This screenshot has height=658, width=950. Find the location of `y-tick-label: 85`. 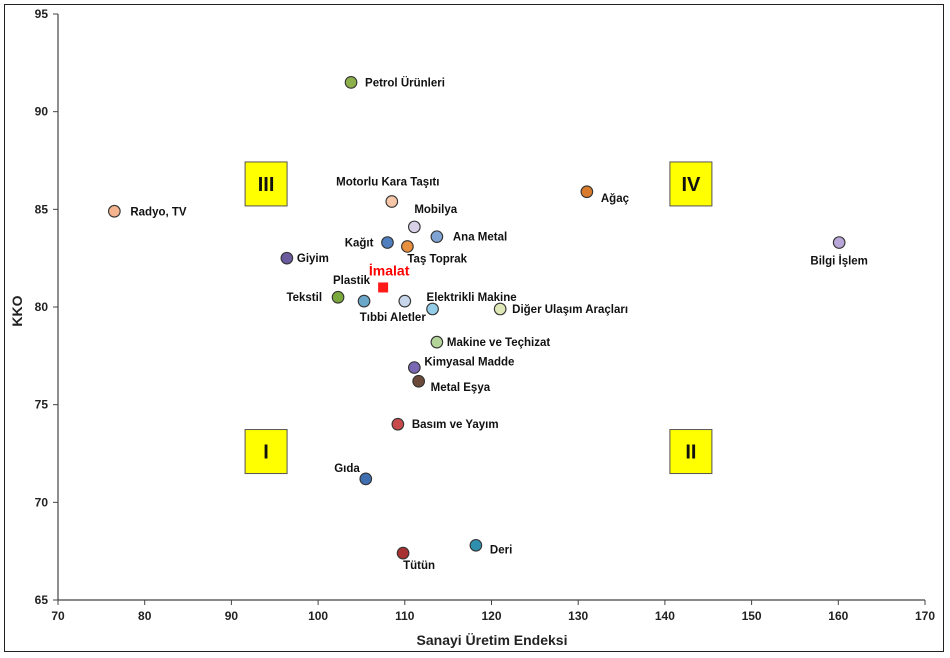

y-tick-label: 85 is located at coordinates (42, 209).